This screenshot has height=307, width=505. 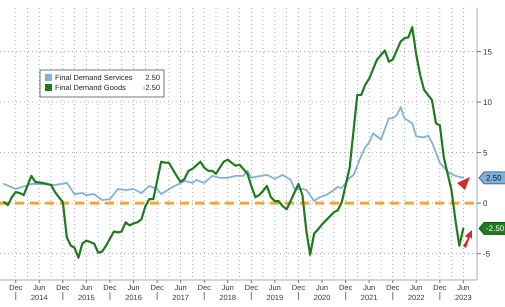 What do you see at coordinates (487, 254) in the screenshot?
I see `y-tick-label: -5` at bounding box center [487, 254].